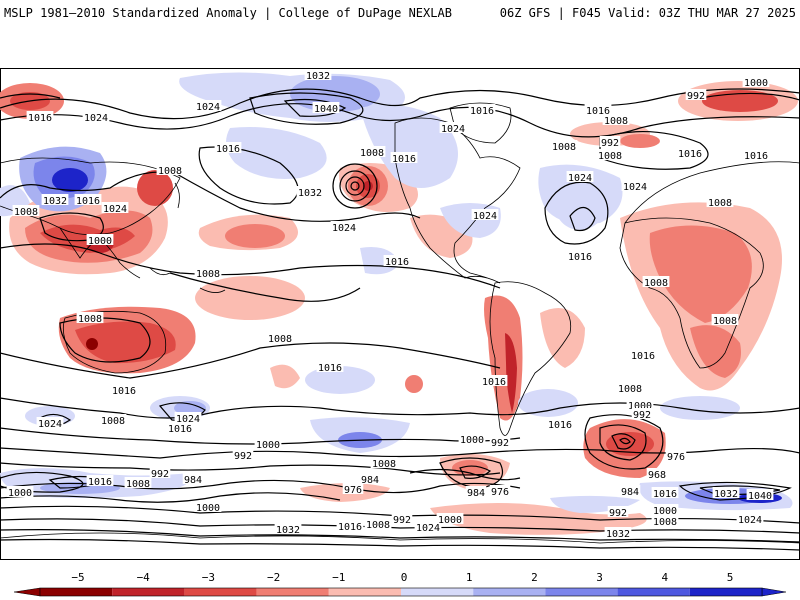 The width and height of the screenshot is (800, 600). What do you see at coordinates (774, 592) in the screenshot?
I see `colorbar-arrow-right` at bounding box center [774, 592].